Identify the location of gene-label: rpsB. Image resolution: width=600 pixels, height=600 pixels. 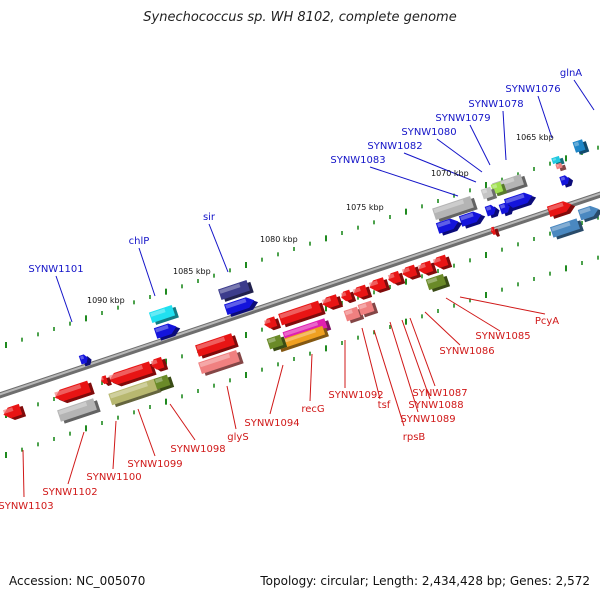
(414, 437).